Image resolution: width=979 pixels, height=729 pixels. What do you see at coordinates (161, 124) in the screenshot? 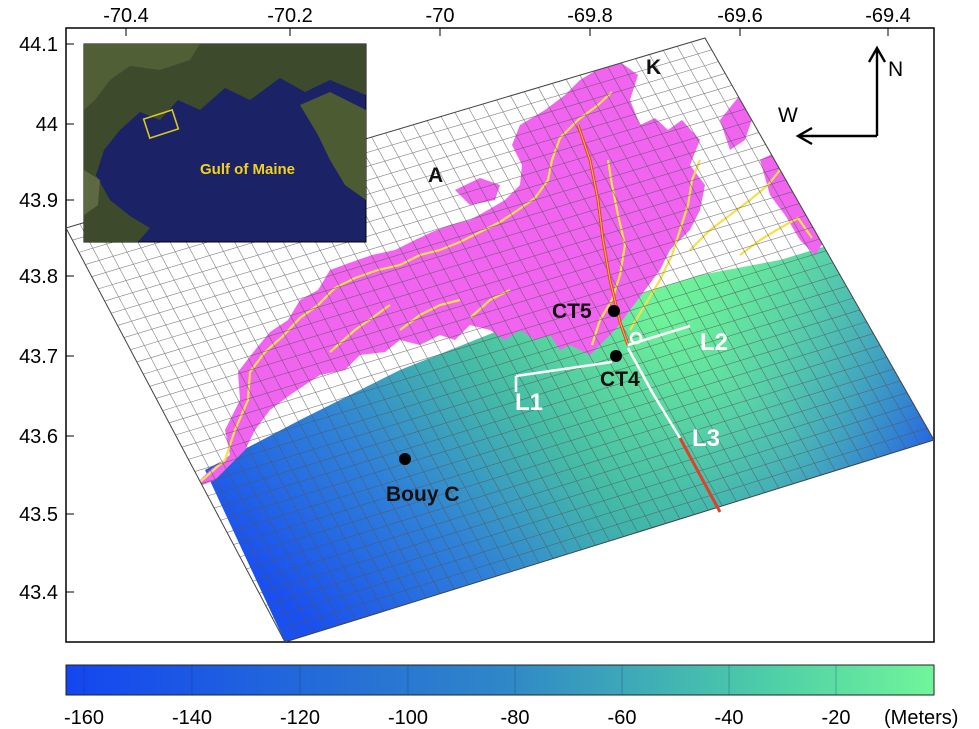
I see `inset-study-area-box` at bounding box center [161, 124].